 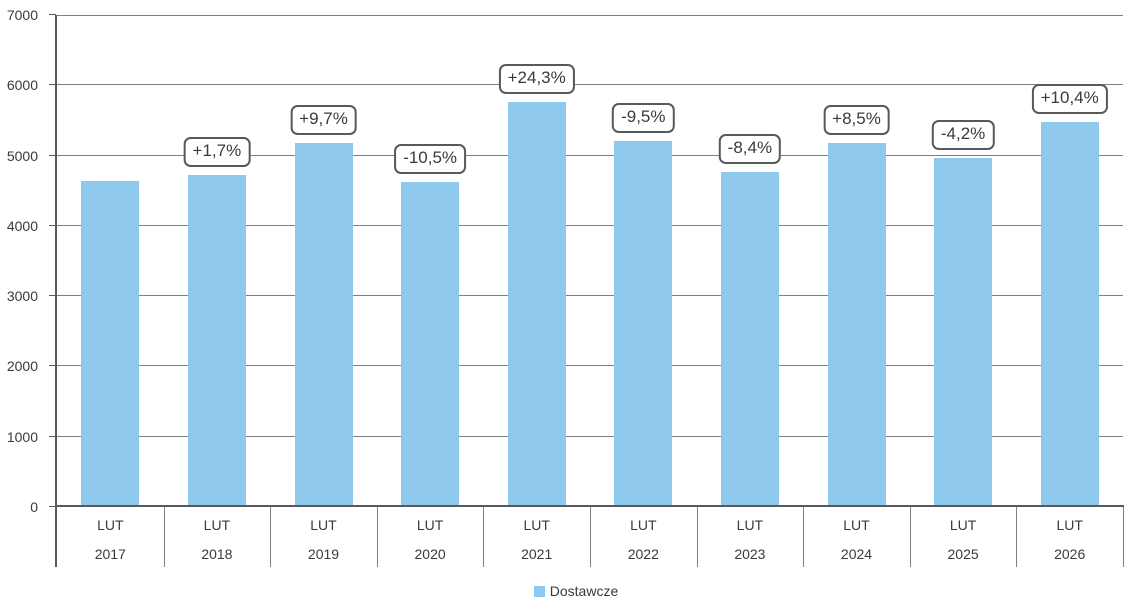 What do you see at coordinates (539, 591) in the screenshot?
I see `legend-swatch` at bounding box center [539, 591].